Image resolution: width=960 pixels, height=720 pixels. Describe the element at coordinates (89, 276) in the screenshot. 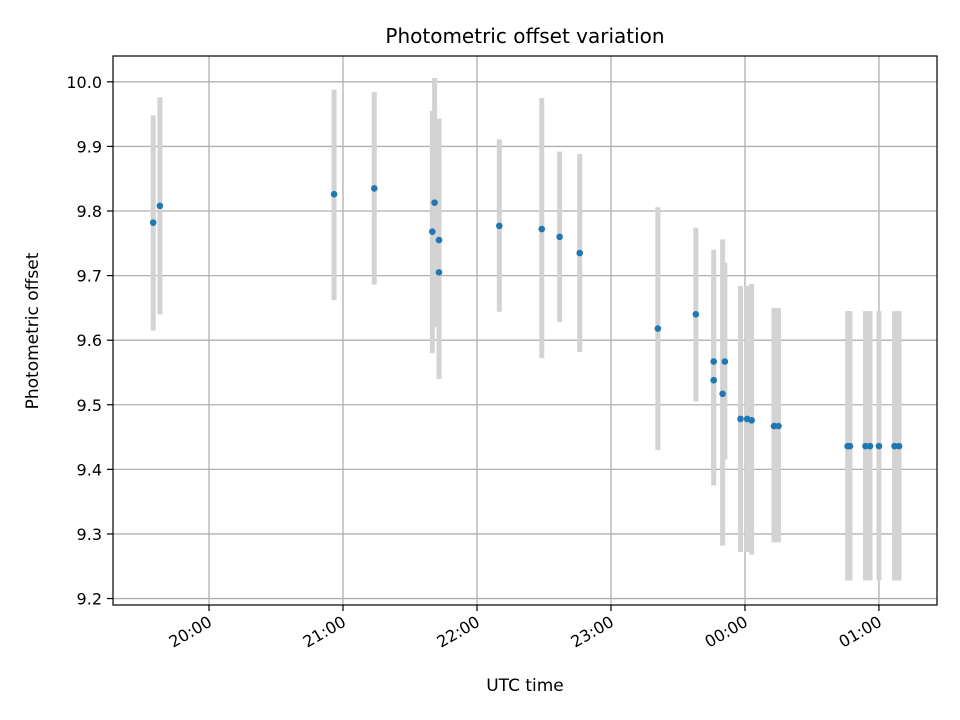

I see `y-tick-label: 9.7` at that location.